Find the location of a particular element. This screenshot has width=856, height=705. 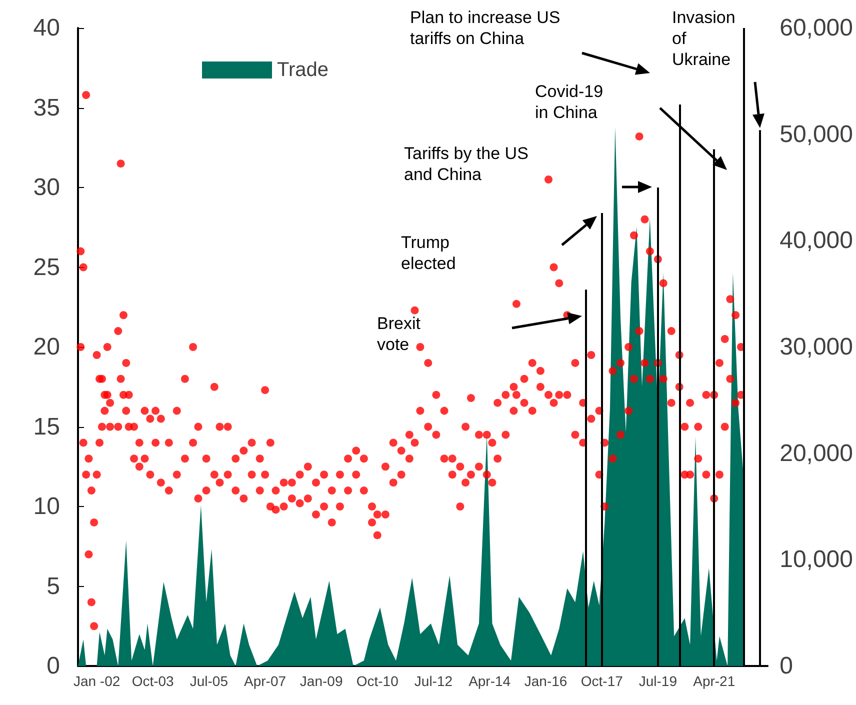

y2-tick-label: 10,000 is located at coordinates (816, 560).